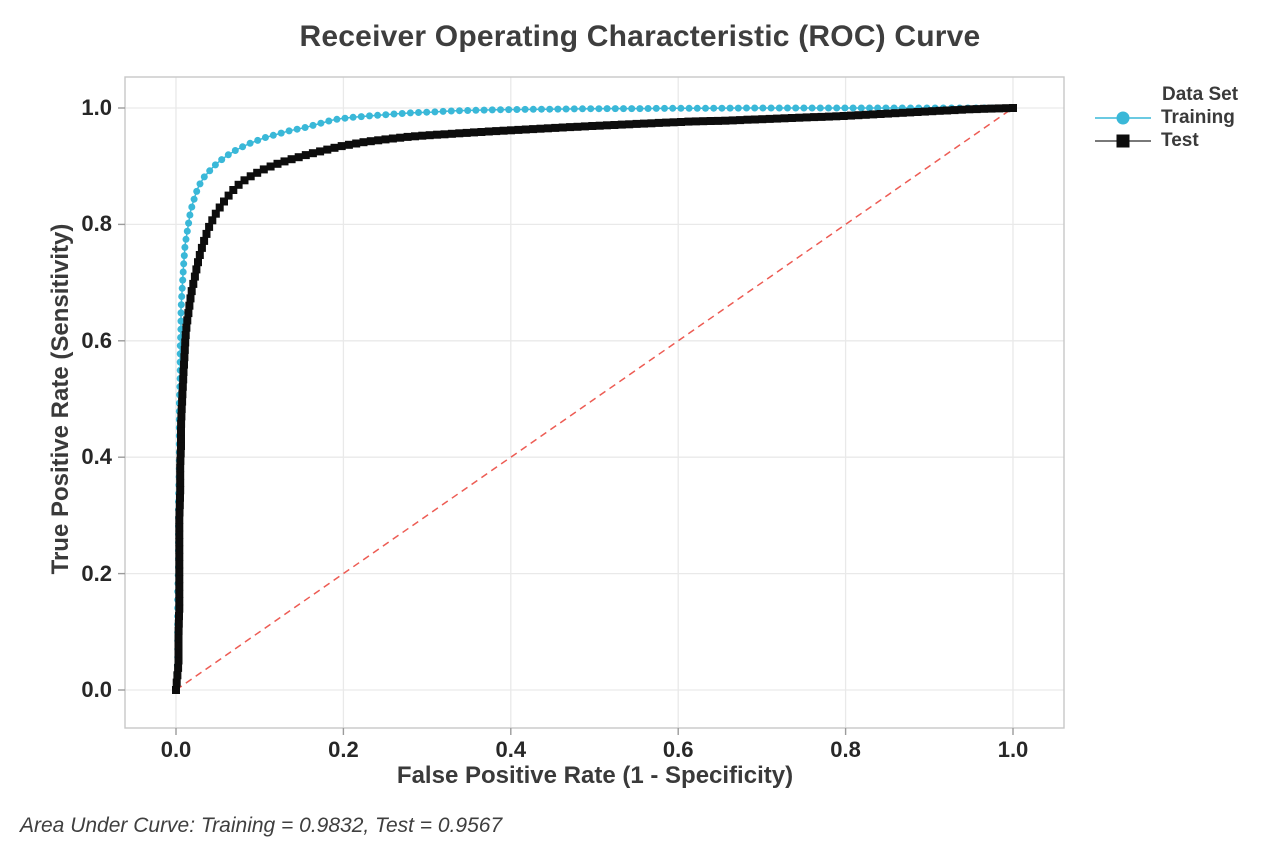  I want to click on x-tick-label: 0.4, so click(511, 749).